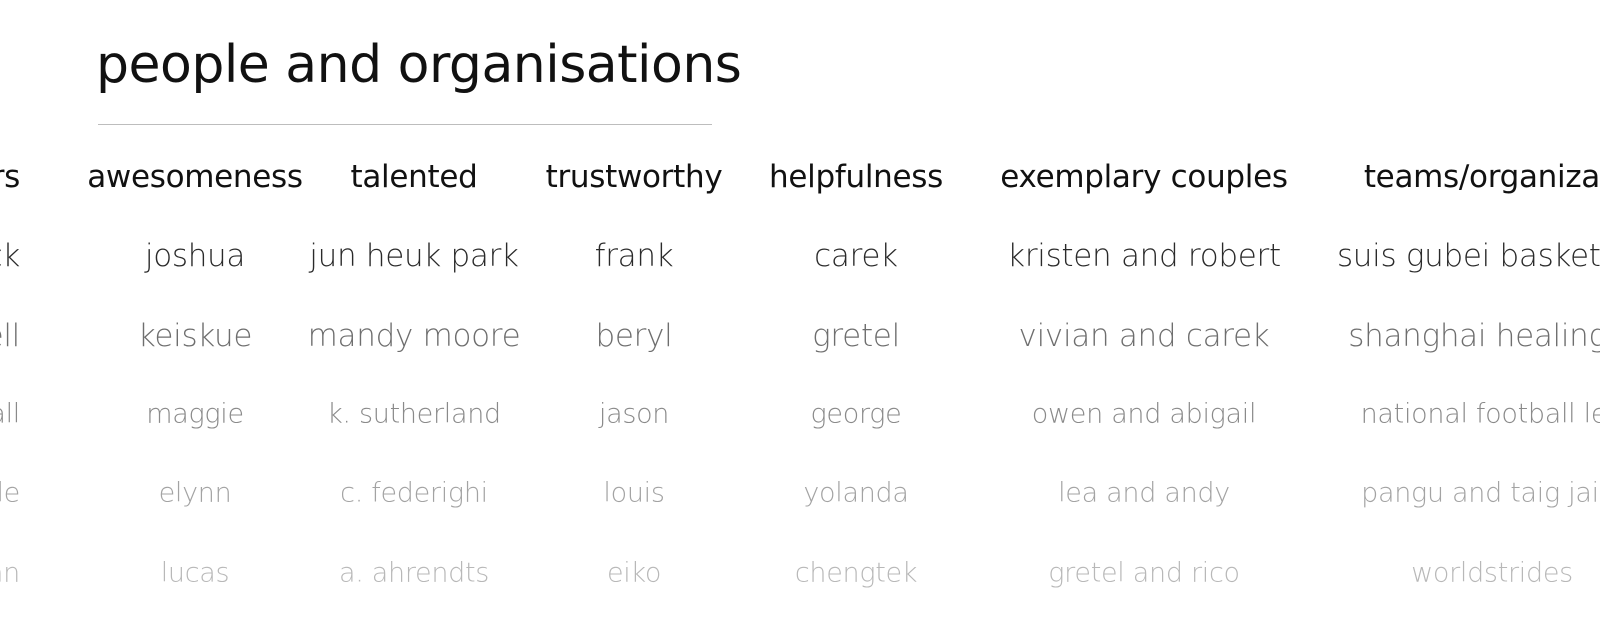 Image resolution: width=1600 pixels, height=642 pixels. Describe the element at coordinates (1144, 336) in the screenshot. I see `list-item: vivian and carek` at that location.